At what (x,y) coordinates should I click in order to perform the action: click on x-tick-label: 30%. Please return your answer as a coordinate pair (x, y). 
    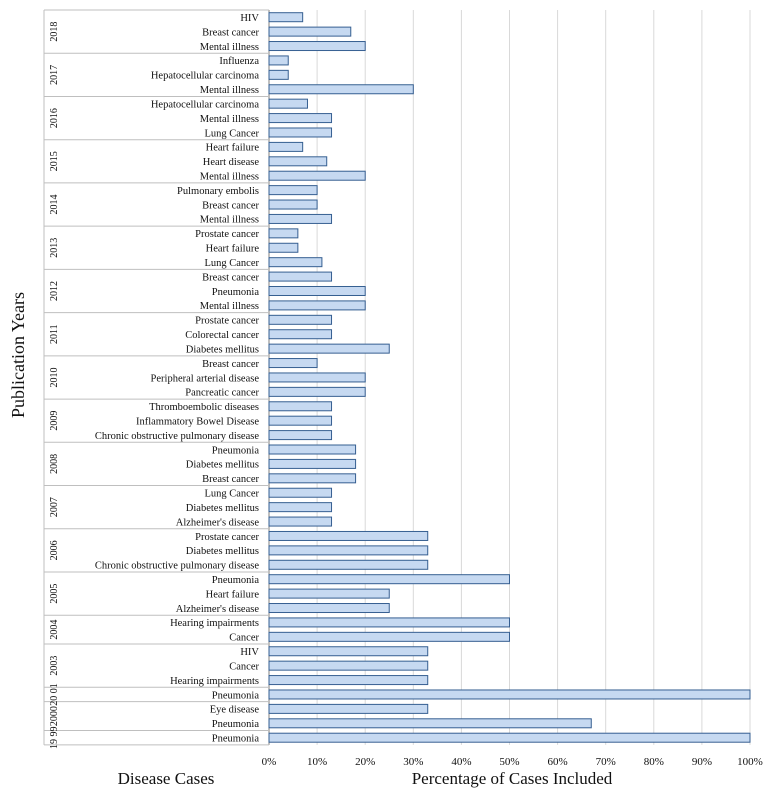
    Looking at the image, I should click on (413, 762).